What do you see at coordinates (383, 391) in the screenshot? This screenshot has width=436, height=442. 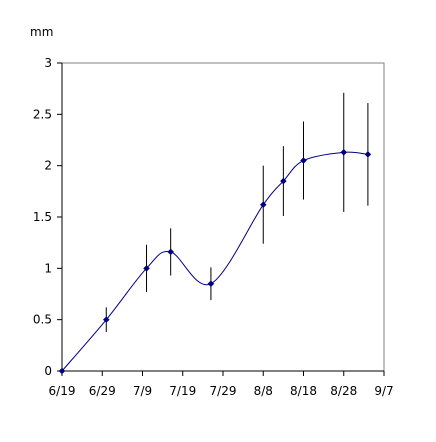 I see `x-tick-label: 9/7` at bounding box center [383, 391].